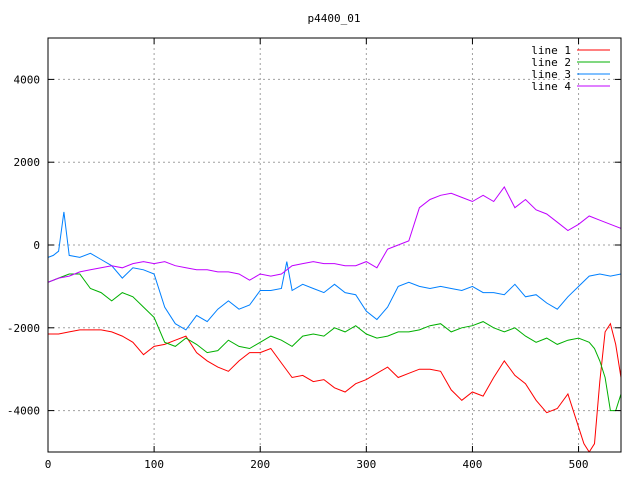  Describe the element at coordinates (551, 62) in the screenshot. I see `legend-label-2: line 2` at that location.